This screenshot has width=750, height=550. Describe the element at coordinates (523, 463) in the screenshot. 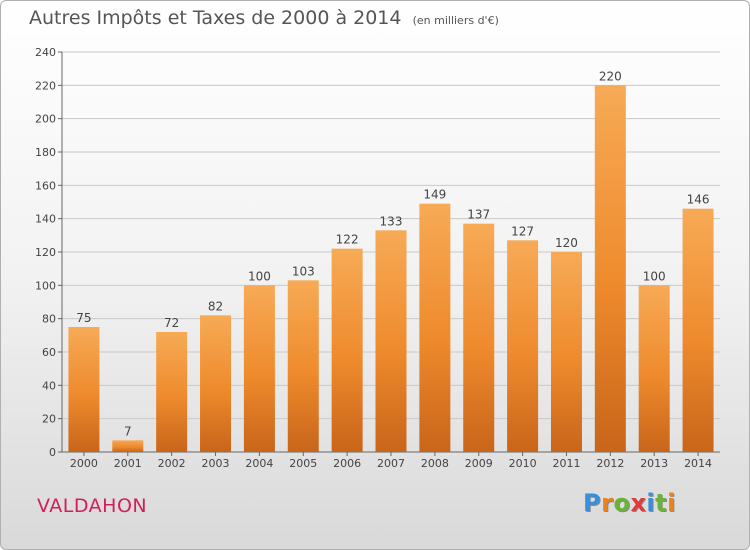

I see `x-tick-label: 2010` at that location.